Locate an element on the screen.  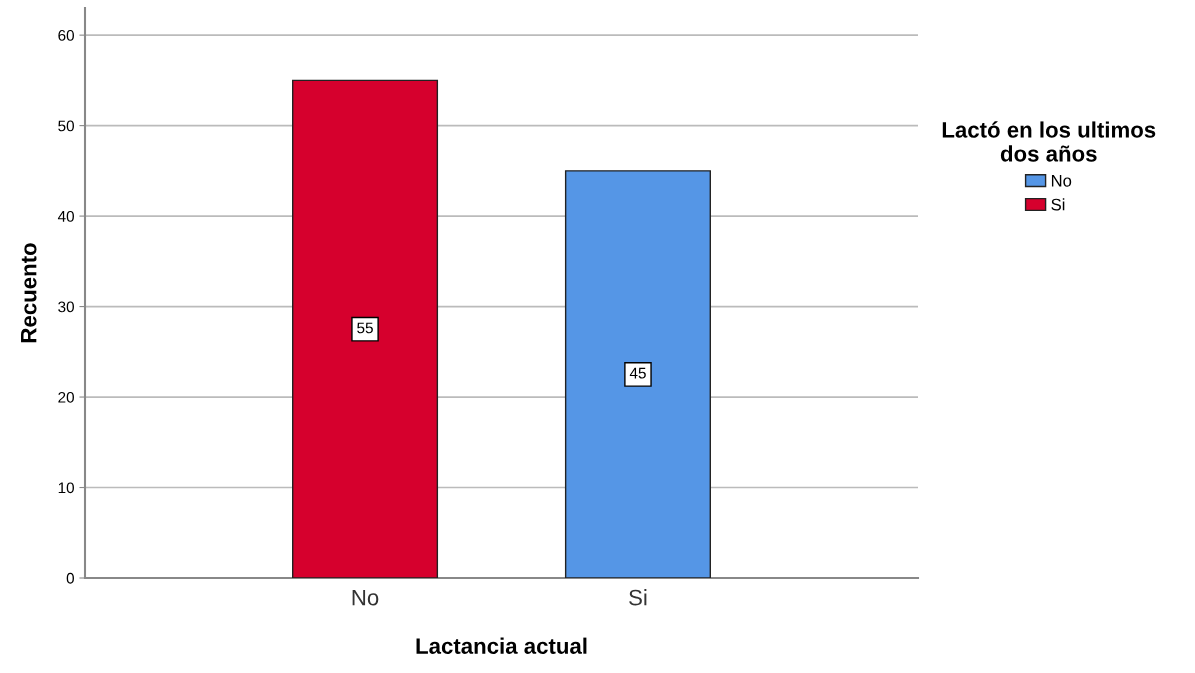
legend-label: No is located at coordinates (1061, 181).